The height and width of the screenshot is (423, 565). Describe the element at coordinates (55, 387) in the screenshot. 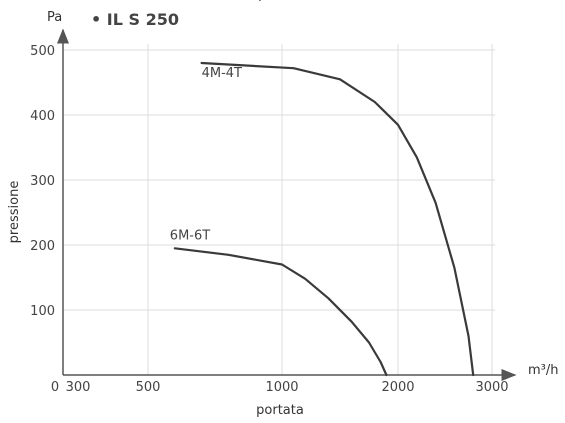

I see `x-tick-label: 0` at that location.